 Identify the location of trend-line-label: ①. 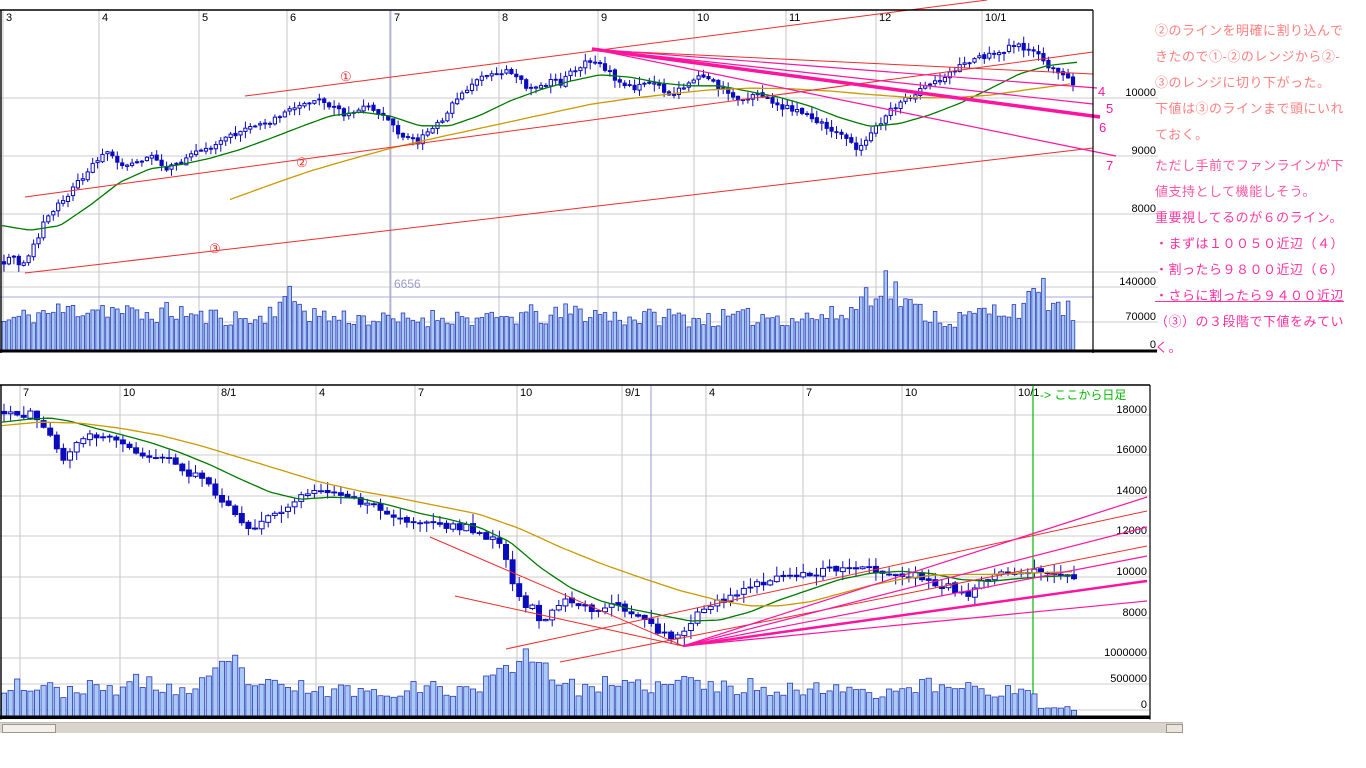
(346, 76).